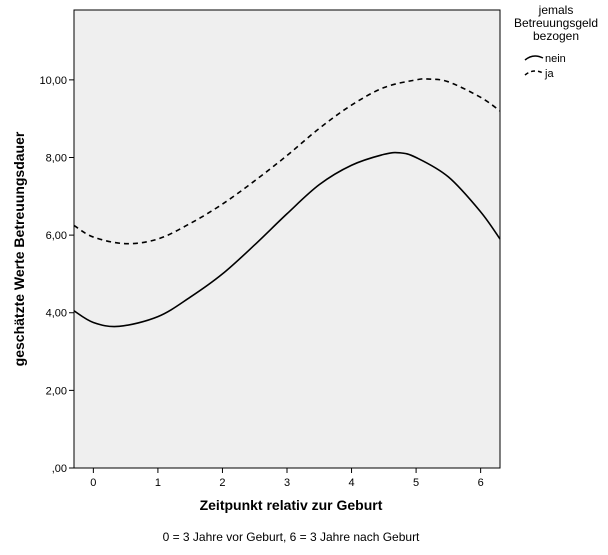 This screenshot has width=608, height=555. I want to click on x-tick-label: 6, so click(481, 483).